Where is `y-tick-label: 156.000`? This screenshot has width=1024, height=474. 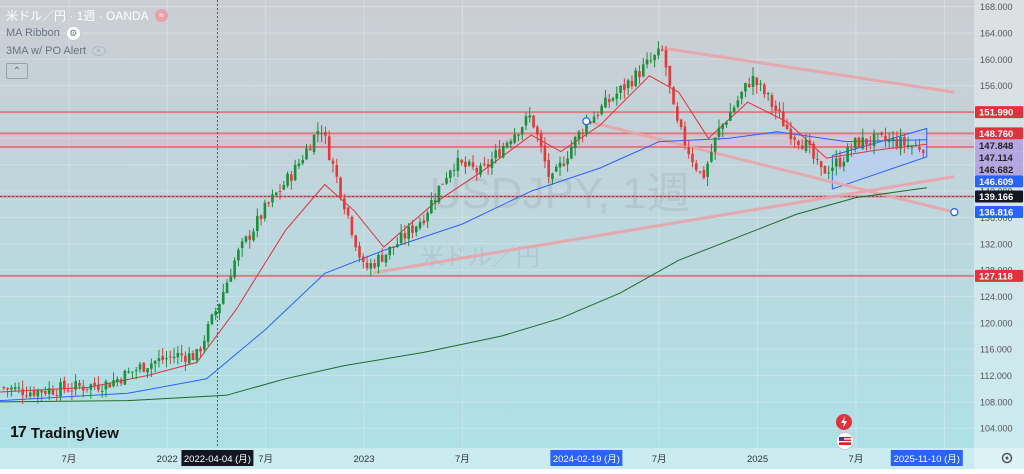 y-tick-label: 156.000 is located at coordinates (996, 86).